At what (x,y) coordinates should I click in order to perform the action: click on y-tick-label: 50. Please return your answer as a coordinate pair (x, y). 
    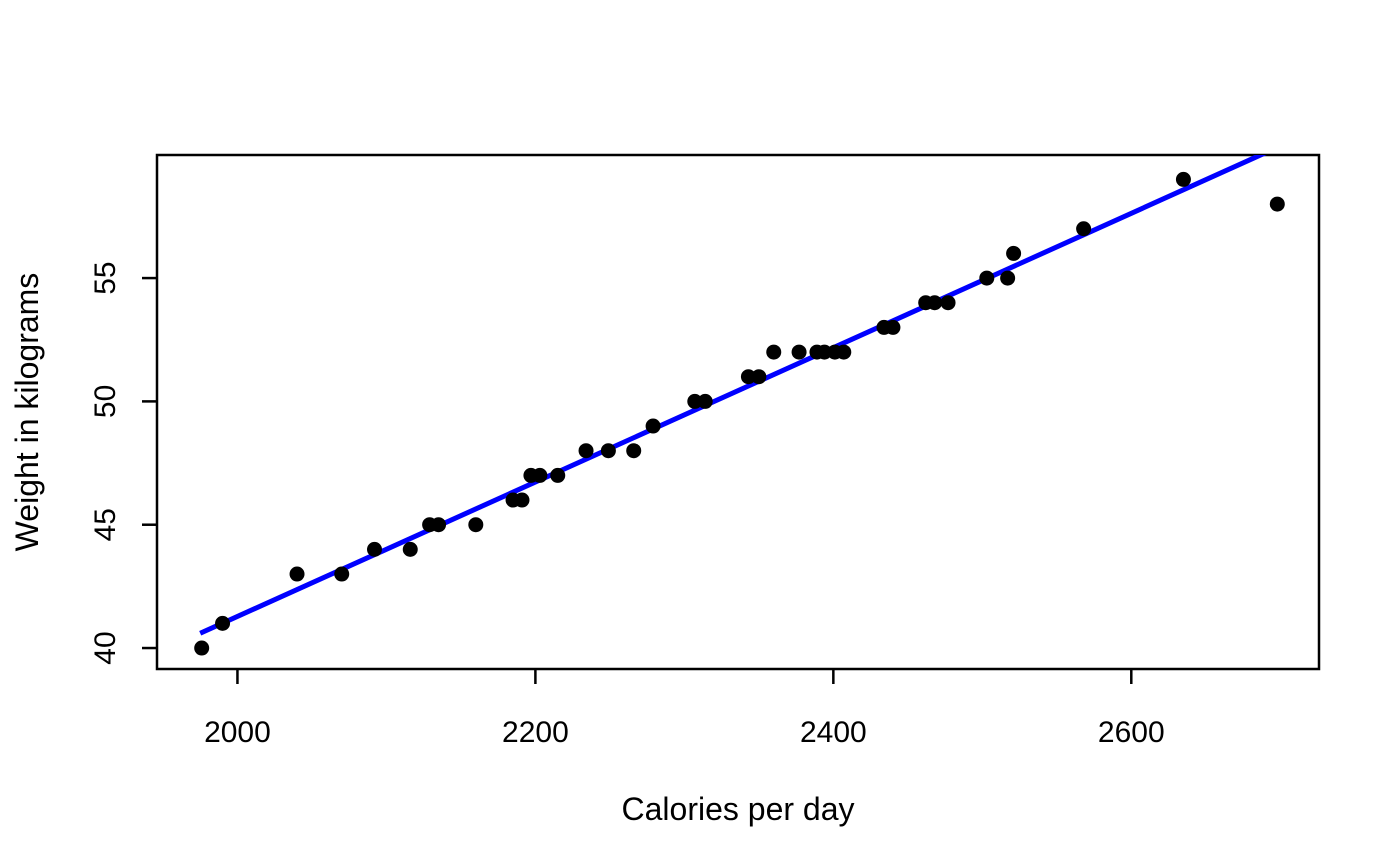
    Looking at the image, I should click on (105, 401).